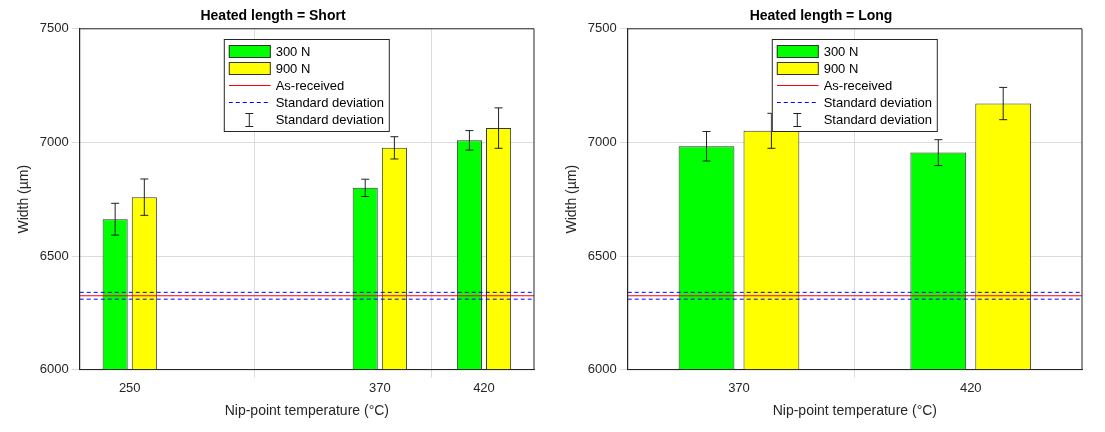 The height and width of the screenshot is (432, 1105). What do you see at coordinates (129, 387) in the screenshot?
I see `x-tick-label: 250` at bounding box center [129, 387].